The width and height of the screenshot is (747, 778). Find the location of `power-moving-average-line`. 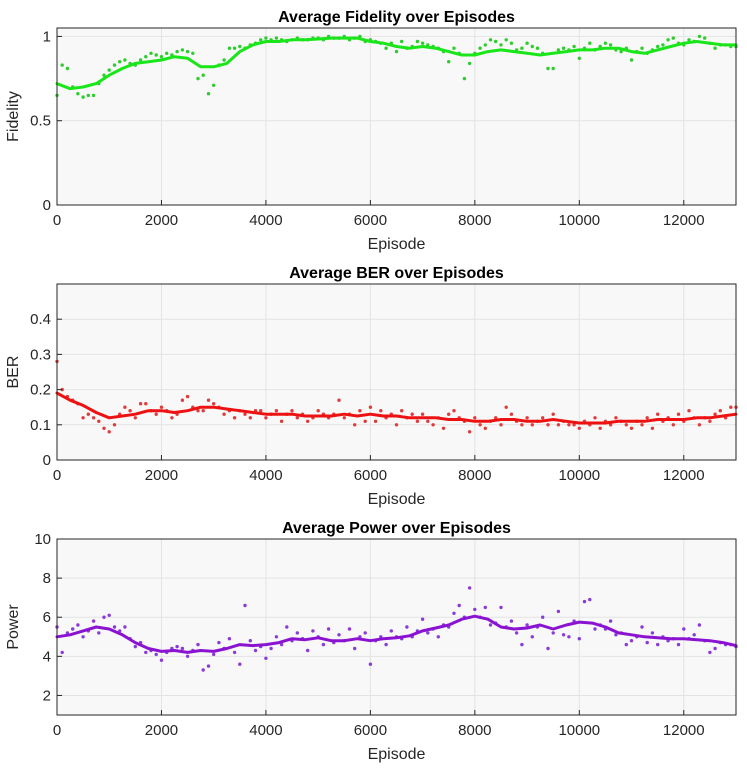

power-moving-average-line is located at coordinates (396, 634).